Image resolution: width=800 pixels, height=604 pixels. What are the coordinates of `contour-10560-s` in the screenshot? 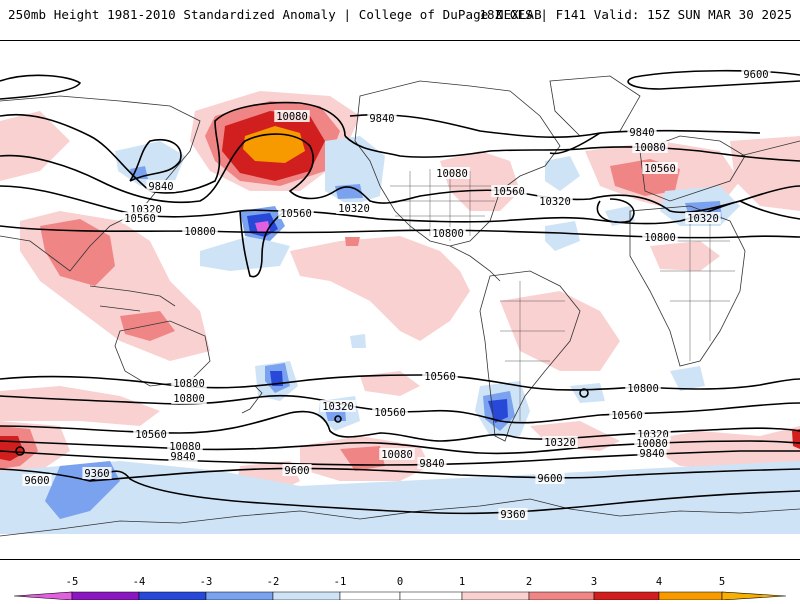 It's located at (400, 409).